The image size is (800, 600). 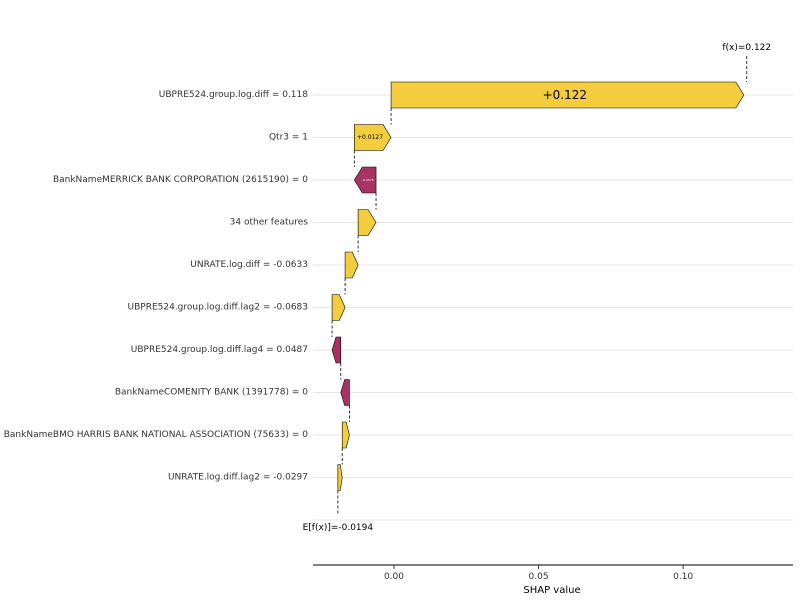 I want to click on x-tick-label: 0.05, so click(x=539, y=577).